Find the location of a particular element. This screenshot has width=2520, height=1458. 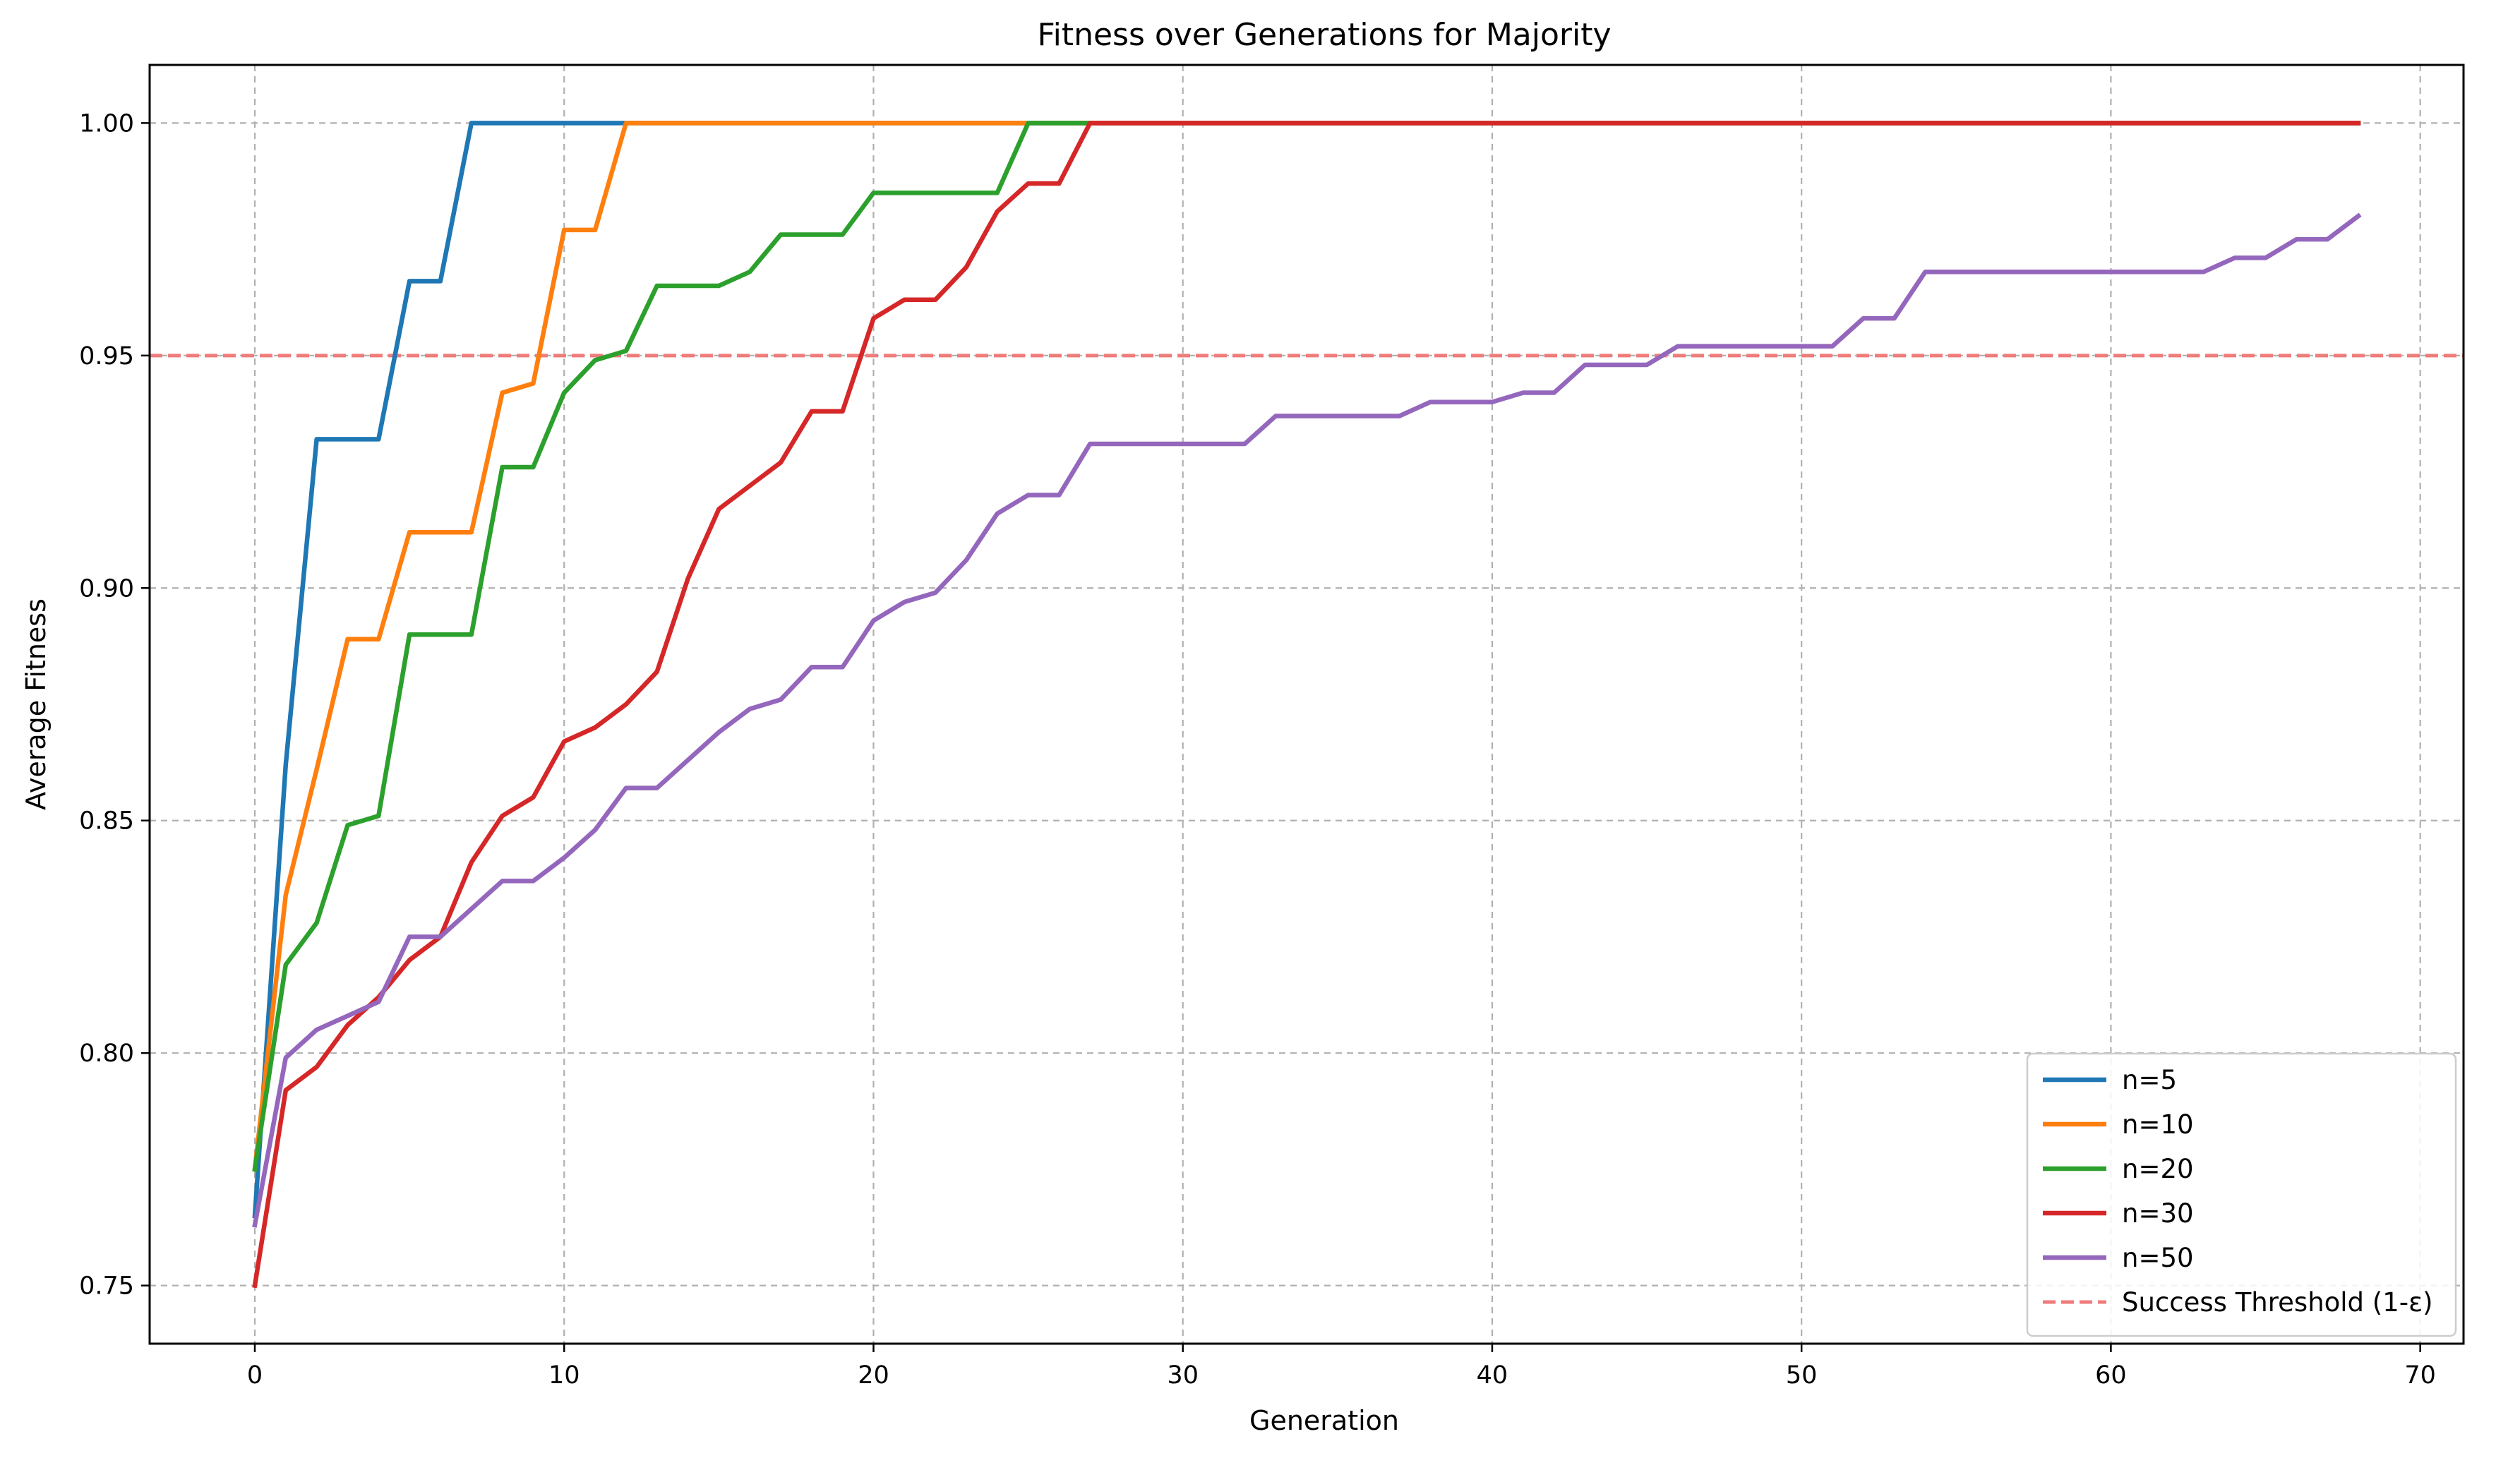

y-tick-label: 1.00 is located at coordinates (106, 124).